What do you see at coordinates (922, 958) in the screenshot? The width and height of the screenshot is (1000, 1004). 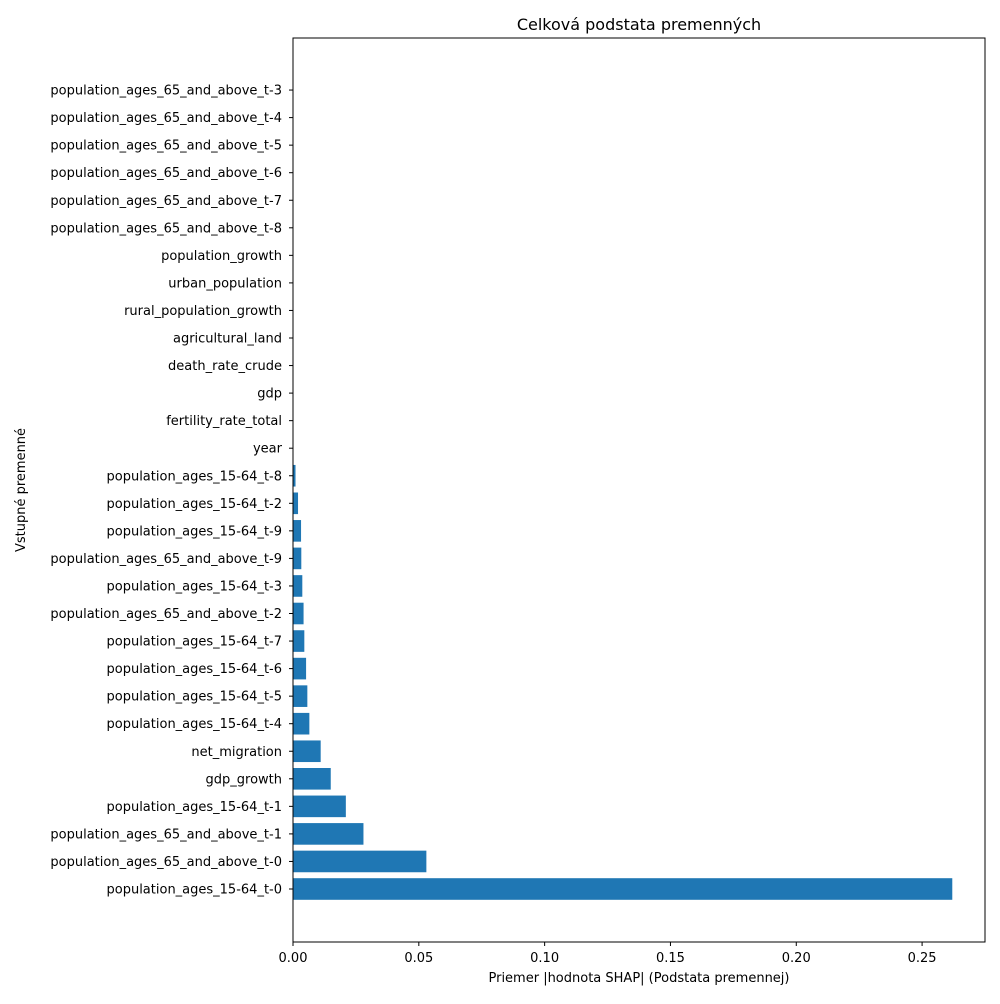 I see `x-tick-label: 0.25` at bounding box center [922, 958].